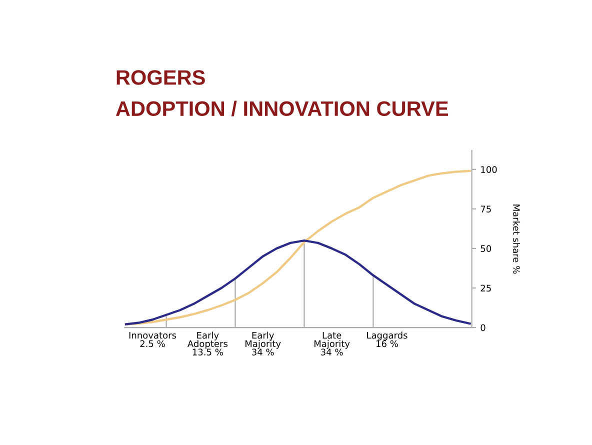 This screenshot has width=592, height=445. I want to click on y-tick-label: 75, so click(485, 209).